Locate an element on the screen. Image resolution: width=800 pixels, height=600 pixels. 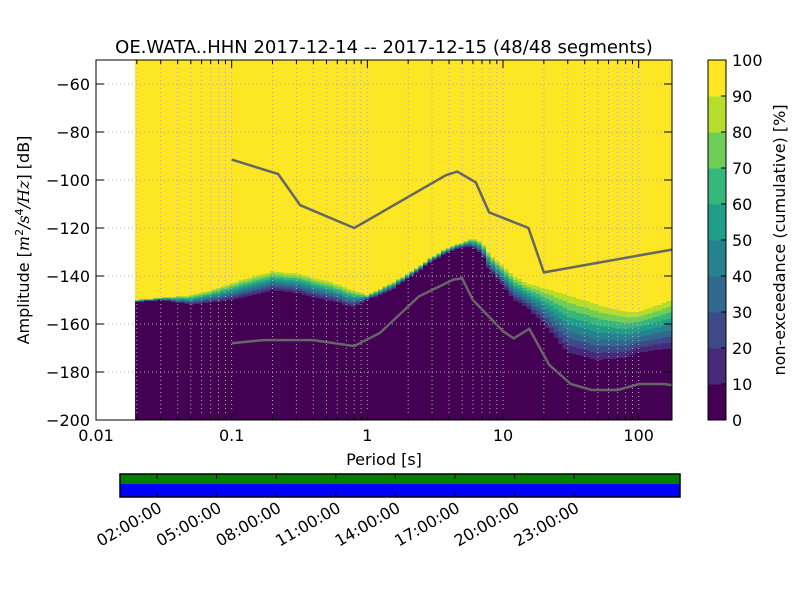
colorbar-tick-label: 90 is located at coordinates (742, 96).